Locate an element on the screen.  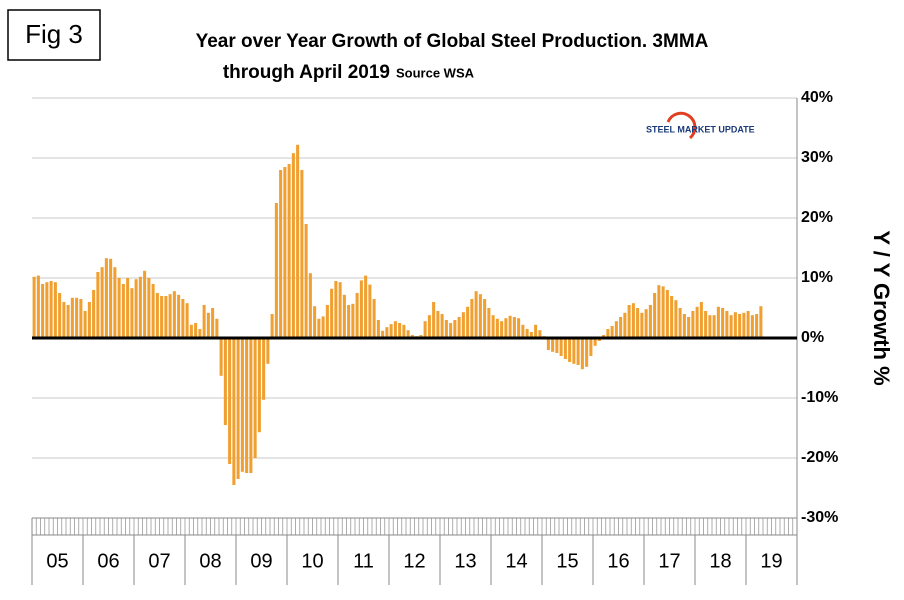
x-tick-label: 09 is located at coordinates (261, 561).